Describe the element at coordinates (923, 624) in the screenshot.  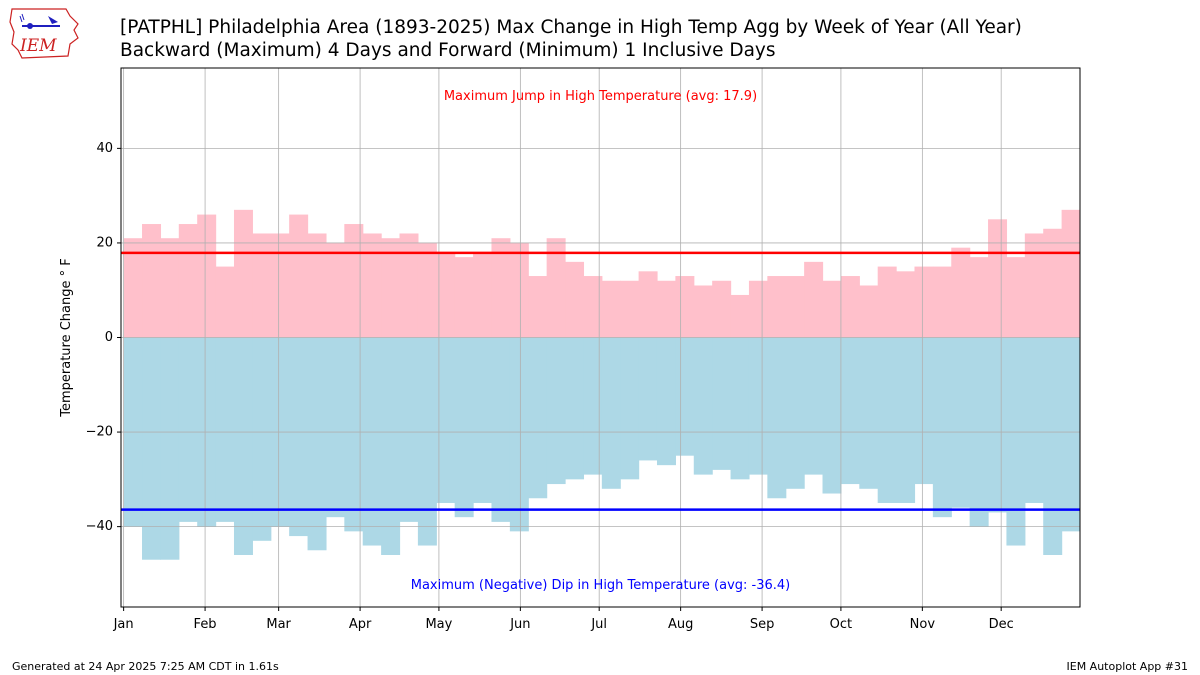
I see `x-tick-label-nov: Nov` at that location.